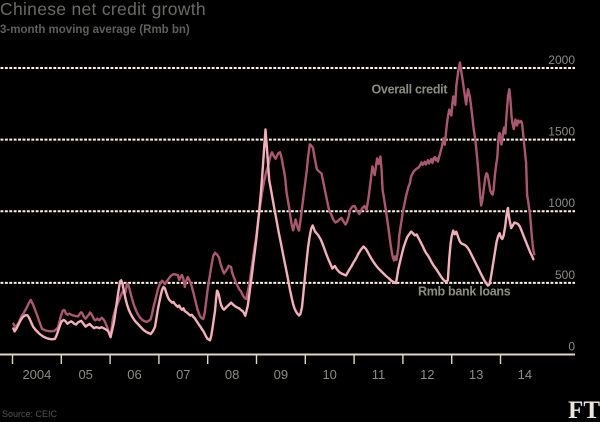 This screenshot has width=600, height=422. I want to click on svg-text: 12, so click(427, 374).